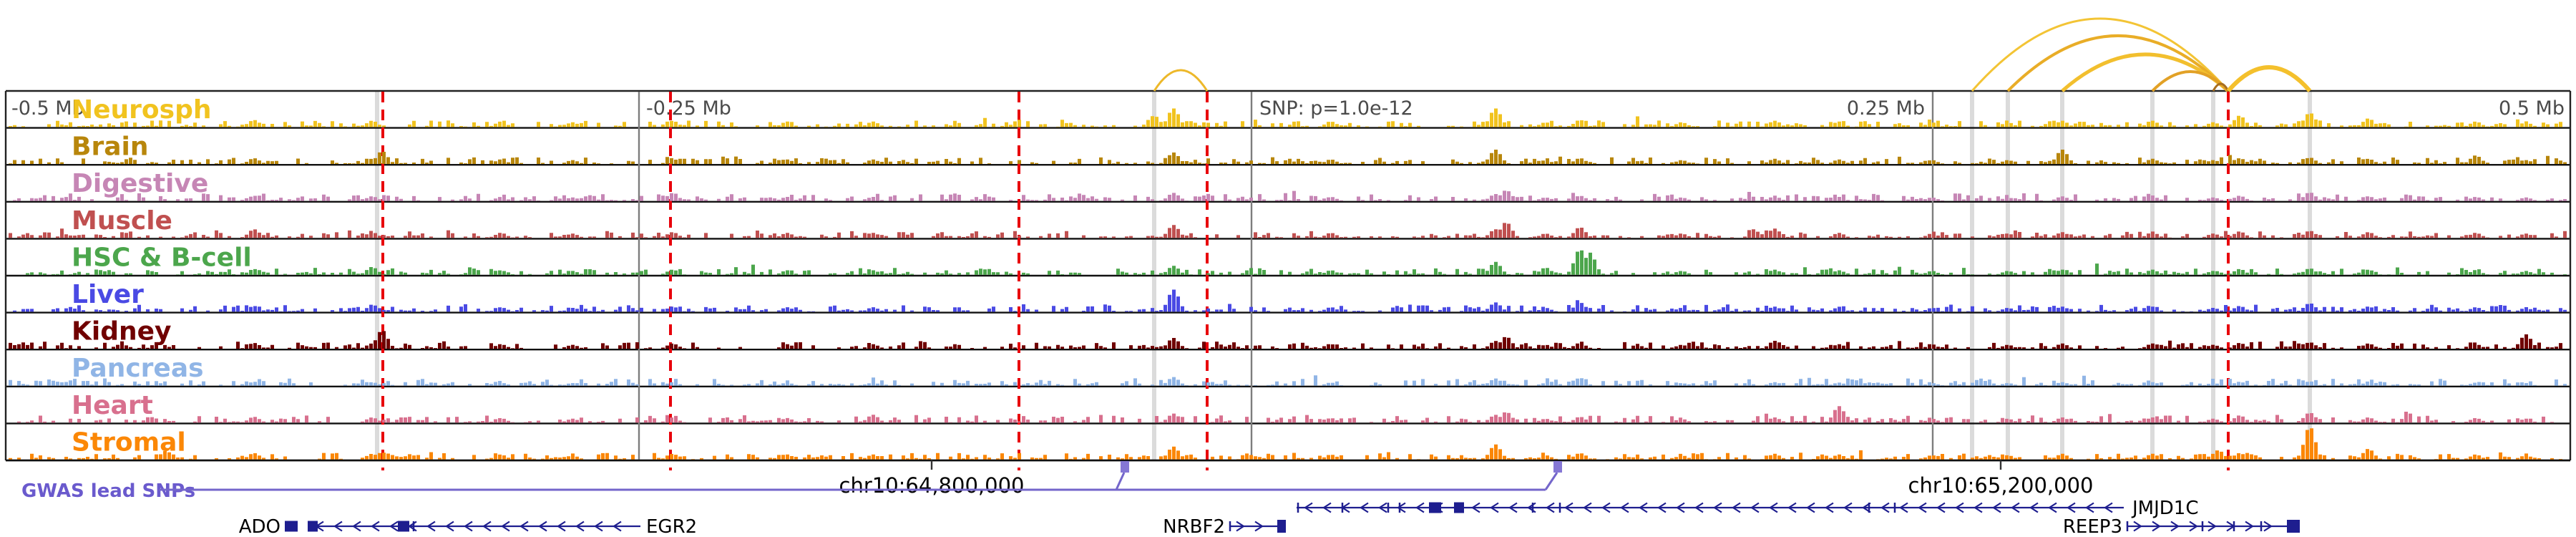 The image size is (2576, 537). I want to click on ruler-tick-label: SNP: p=1.0e-12, so click(1336, 108).